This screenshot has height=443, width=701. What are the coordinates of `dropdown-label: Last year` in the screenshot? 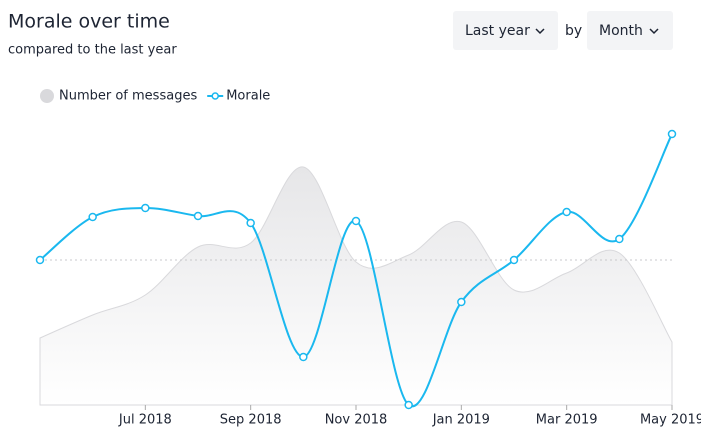 It's located at (497, 31).